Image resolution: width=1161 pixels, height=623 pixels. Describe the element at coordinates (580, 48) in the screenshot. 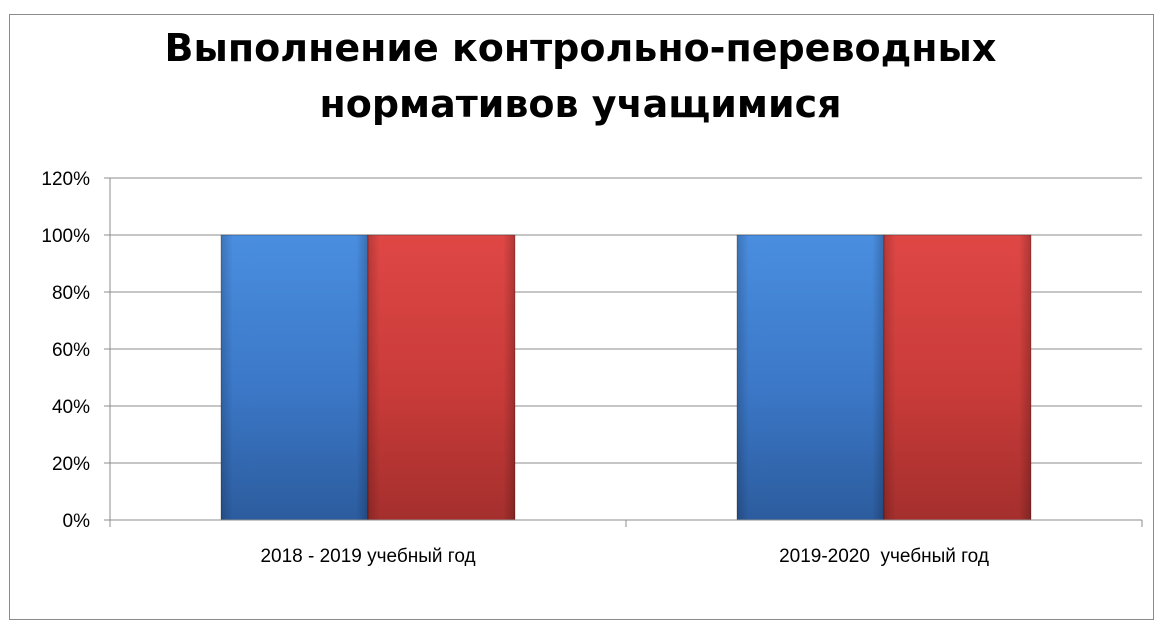

I see `chart-title-line-1: Выполнение контрольно-переводных` at that location.